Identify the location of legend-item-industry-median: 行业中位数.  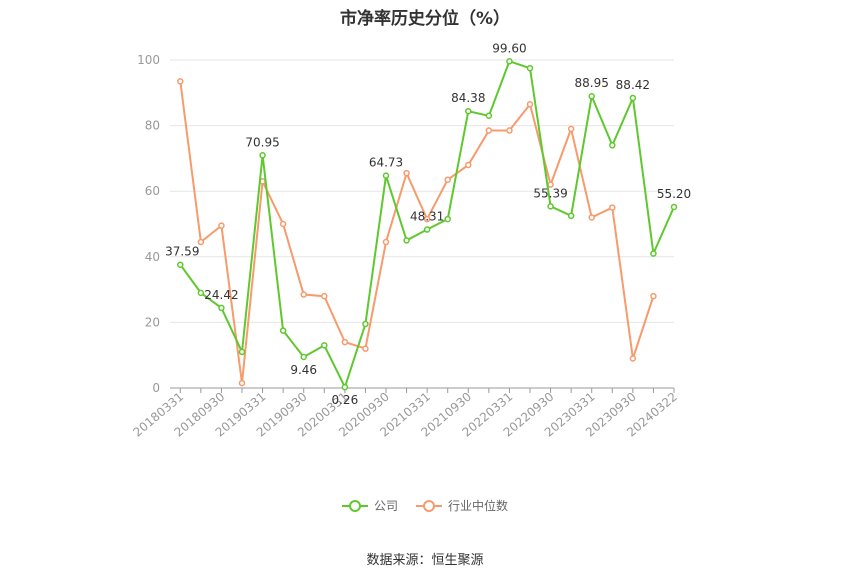
(462, 505).